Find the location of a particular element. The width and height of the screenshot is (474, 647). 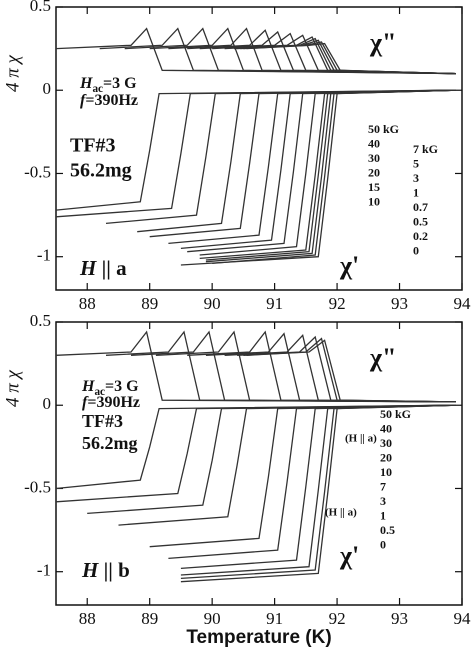

annotation-part: || a is located at coordinates (111, 268).